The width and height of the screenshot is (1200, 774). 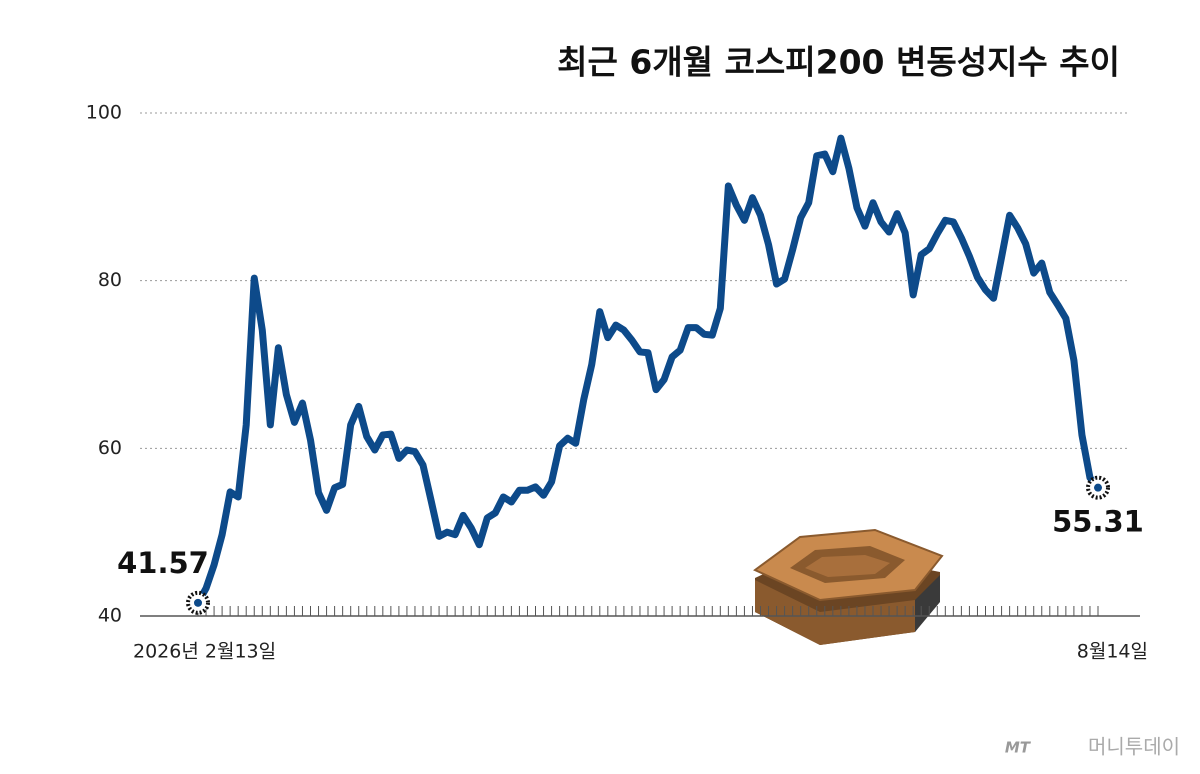 What do you see at coordinates (838, 62) in the screenshot?
I see `chart-title: 최근 6개월 코스피200 변동성지수 추이` at bounding box center [838, 62].